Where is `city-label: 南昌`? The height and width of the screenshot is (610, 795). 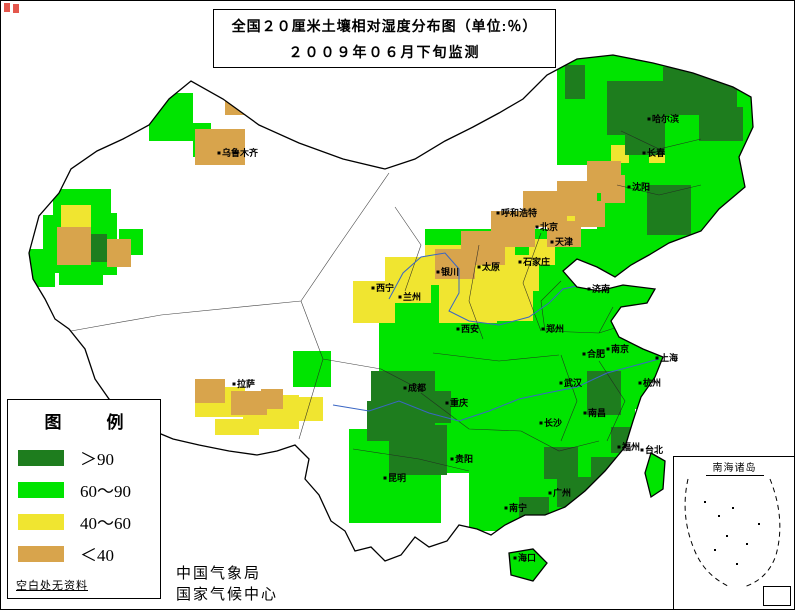
city-label: 南昌 is located at coordinates (597, 412).